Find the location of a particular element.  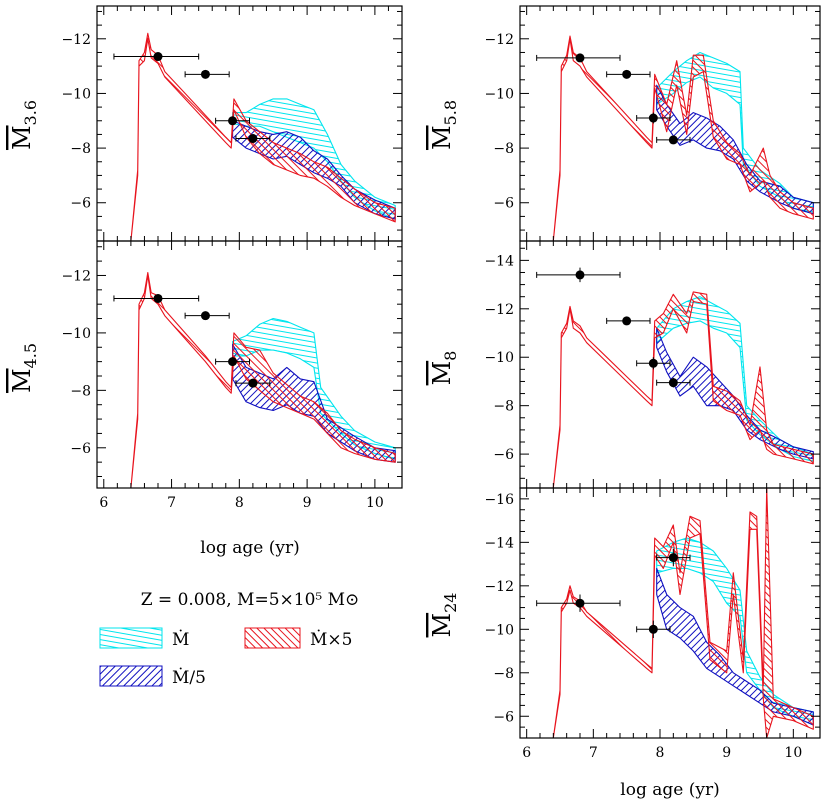

y-axis-label: M24 is located at coordinates (444, 615).